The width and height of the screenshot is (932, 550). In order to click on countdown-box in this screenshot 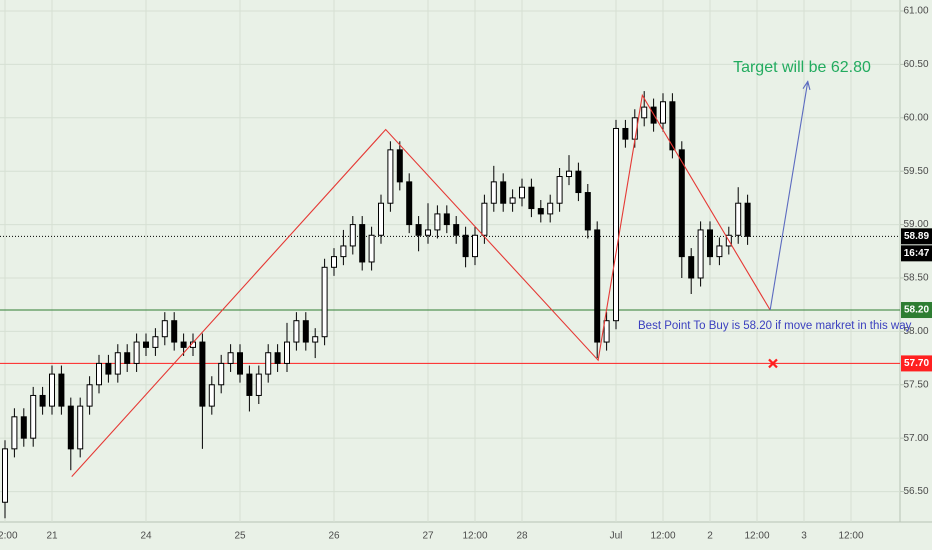, I will do `click(916, 253)`.